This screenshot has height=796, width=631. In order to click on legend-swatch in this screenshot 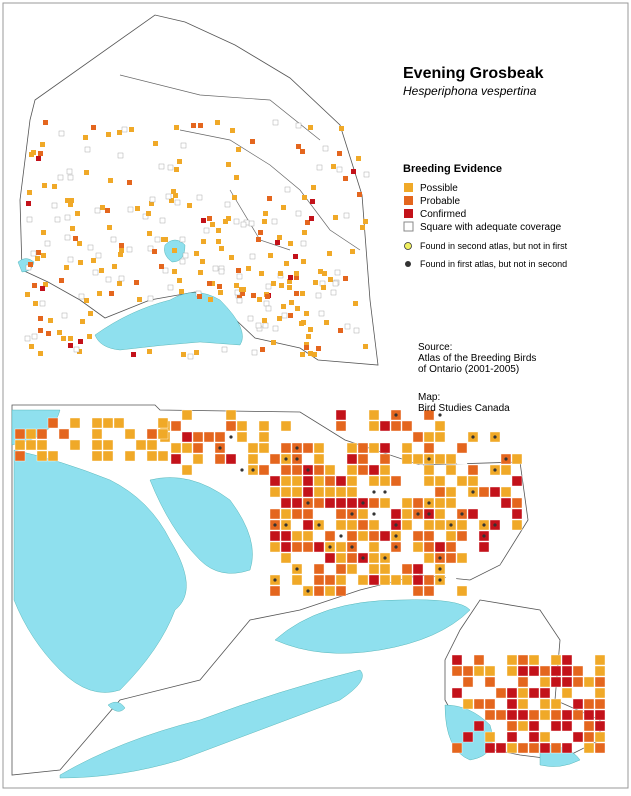, I will do `click(408, 213)`.